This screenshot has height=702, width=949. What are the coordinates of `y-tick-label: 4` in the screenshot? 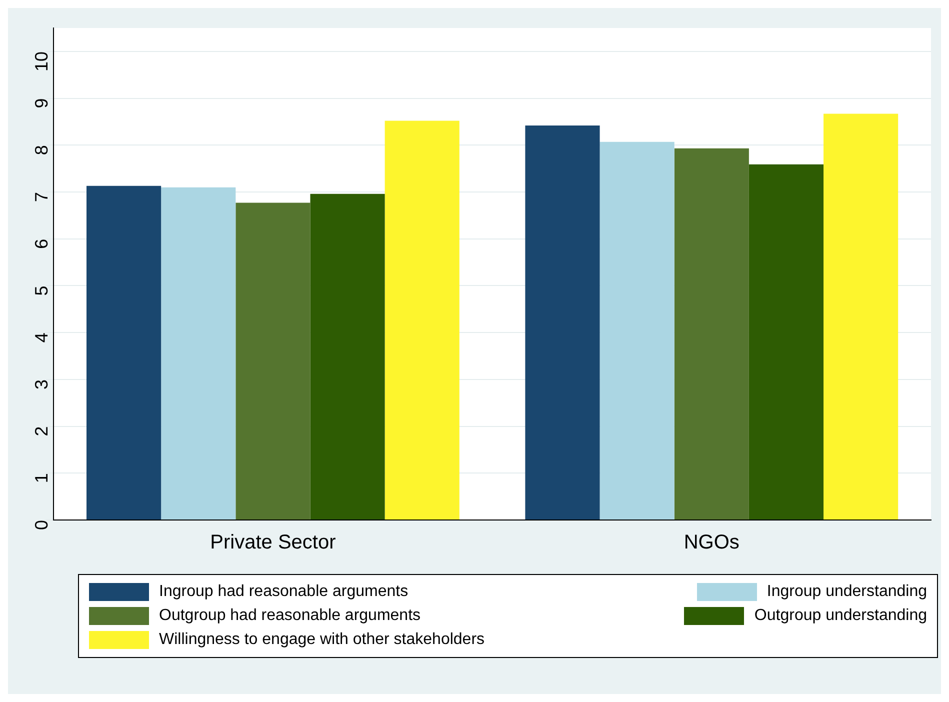 It's located at (42, 337).